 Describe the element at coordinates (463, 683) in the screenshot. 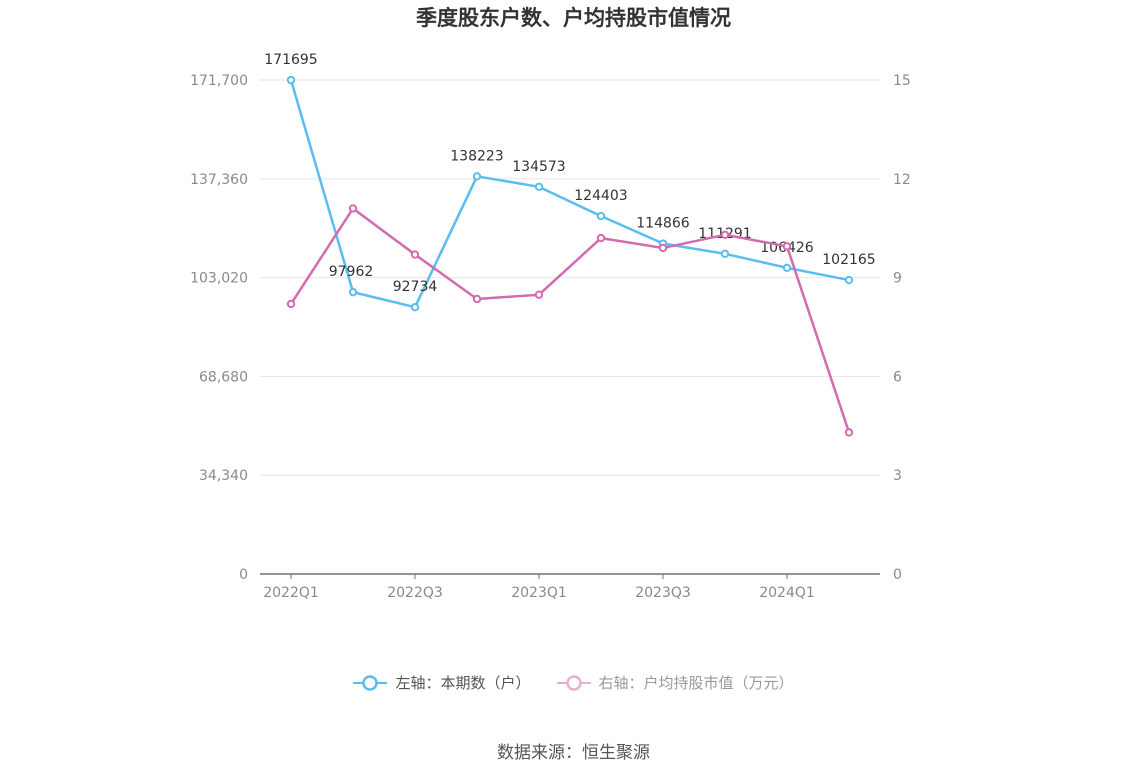

I see `legend-label-left-axis: 左轴：本期数（户）` at that location.